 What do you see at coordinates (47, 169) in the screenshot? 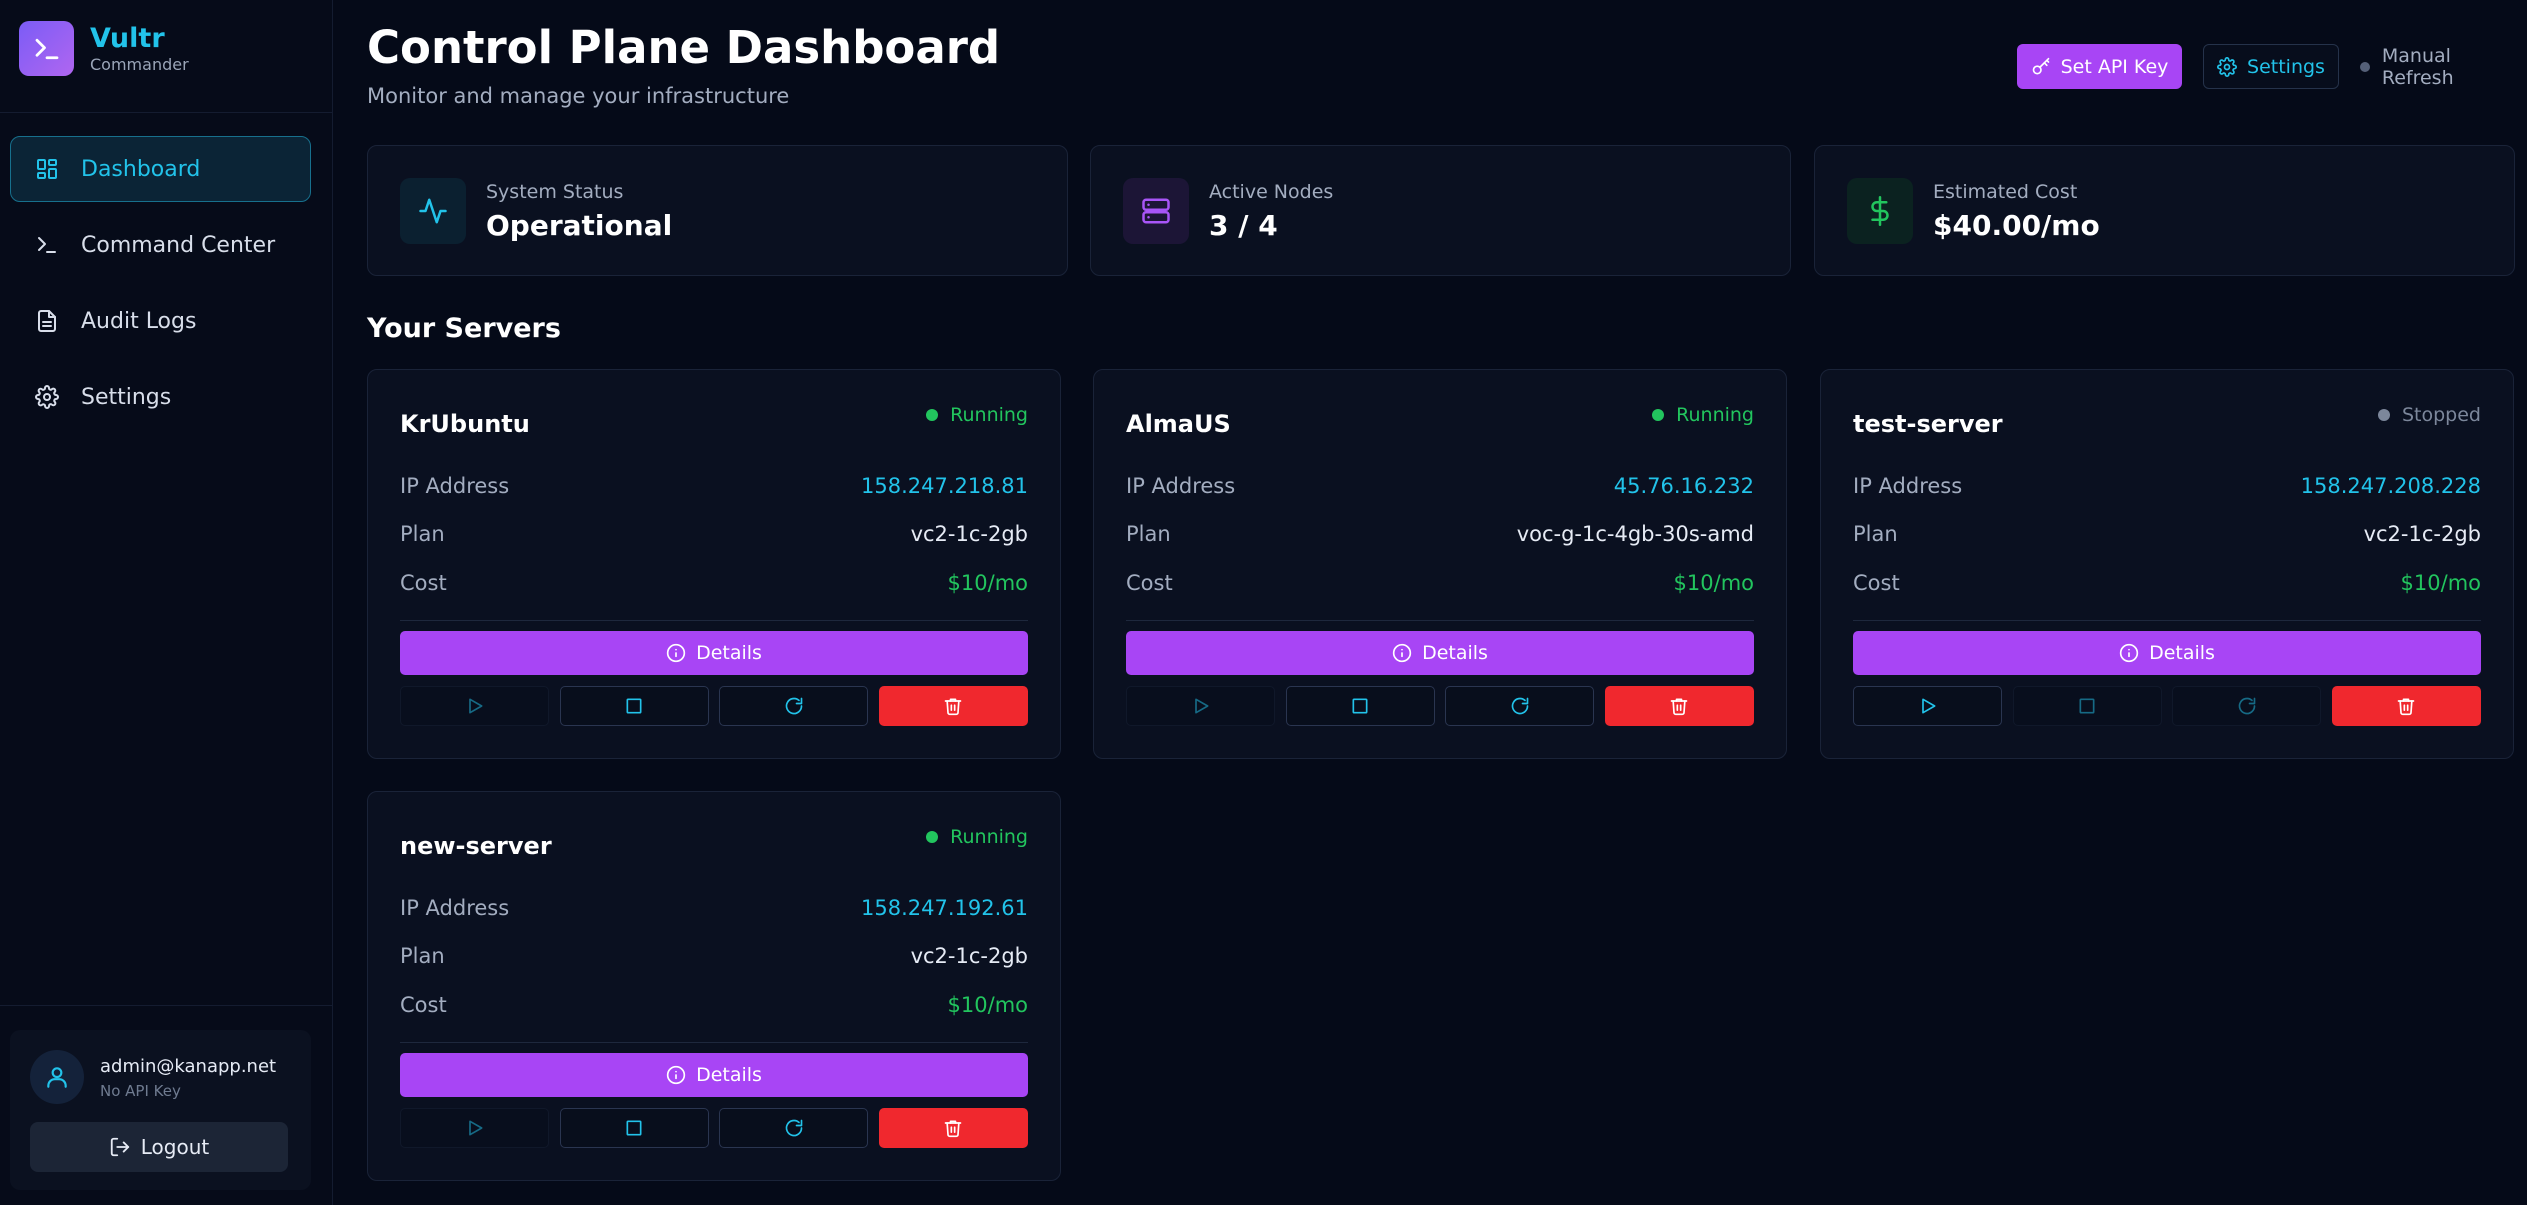
I see `dashboard-icon` at bounding box center [47, 169].